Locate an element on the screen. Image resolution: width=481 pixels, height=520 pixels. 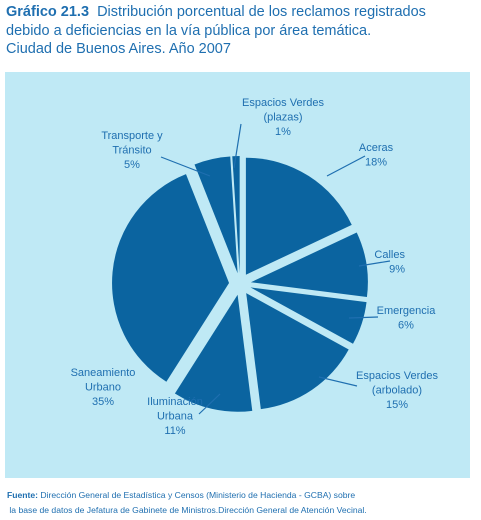
slice-label-8: Espacios Verdes (plazas) 1% is located at coordinates (283, 117).